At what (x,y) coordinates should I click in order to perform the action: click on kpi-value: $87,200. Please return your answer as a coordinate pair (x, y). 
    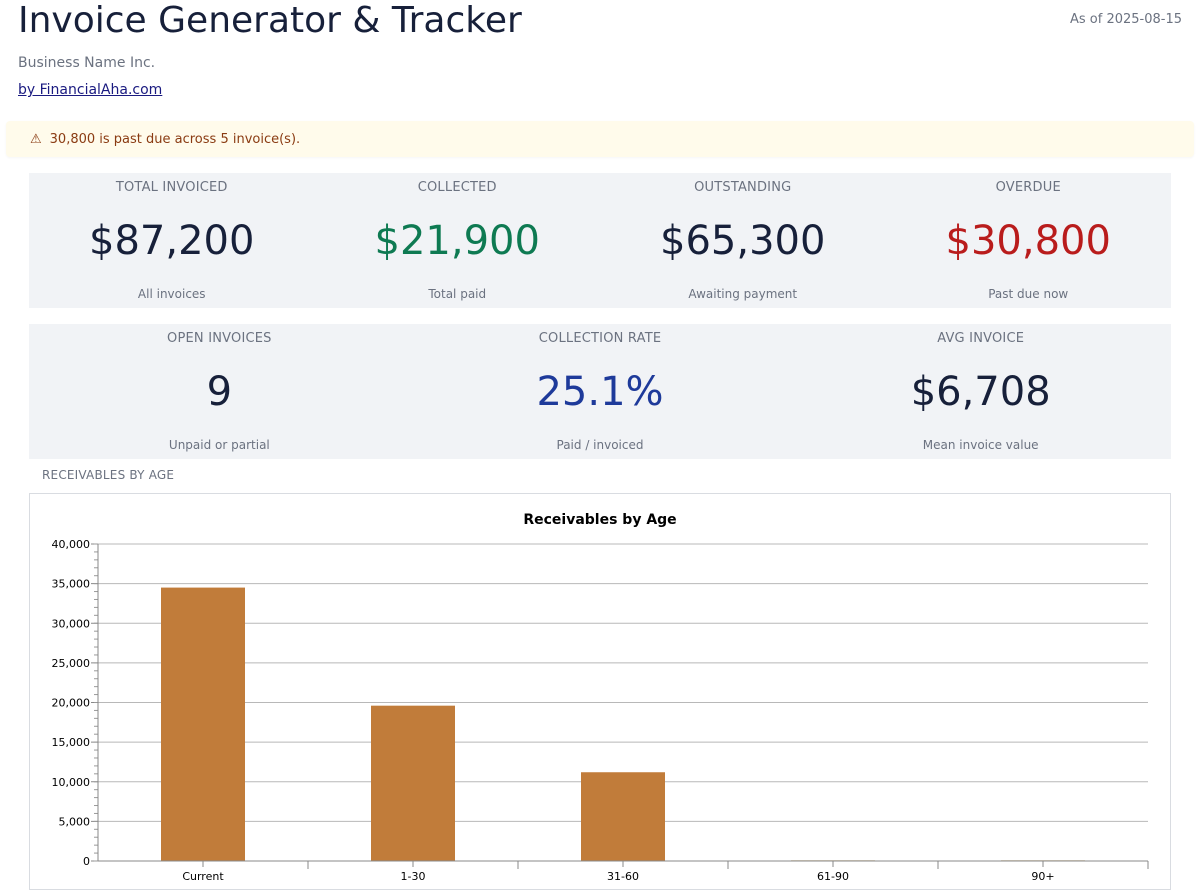
    Looking at the image, I should click on (172, 241).